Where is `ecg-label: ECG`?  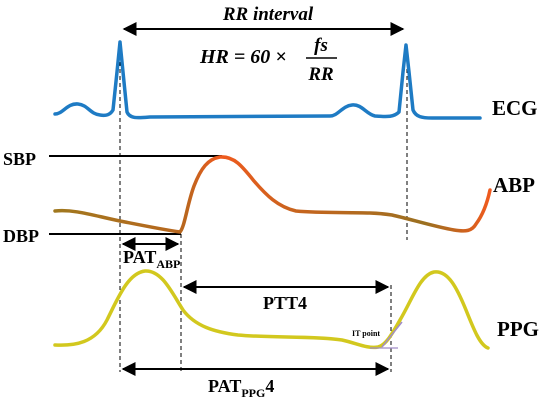 ecg-label: ECG is located at coordinates (515, 108).